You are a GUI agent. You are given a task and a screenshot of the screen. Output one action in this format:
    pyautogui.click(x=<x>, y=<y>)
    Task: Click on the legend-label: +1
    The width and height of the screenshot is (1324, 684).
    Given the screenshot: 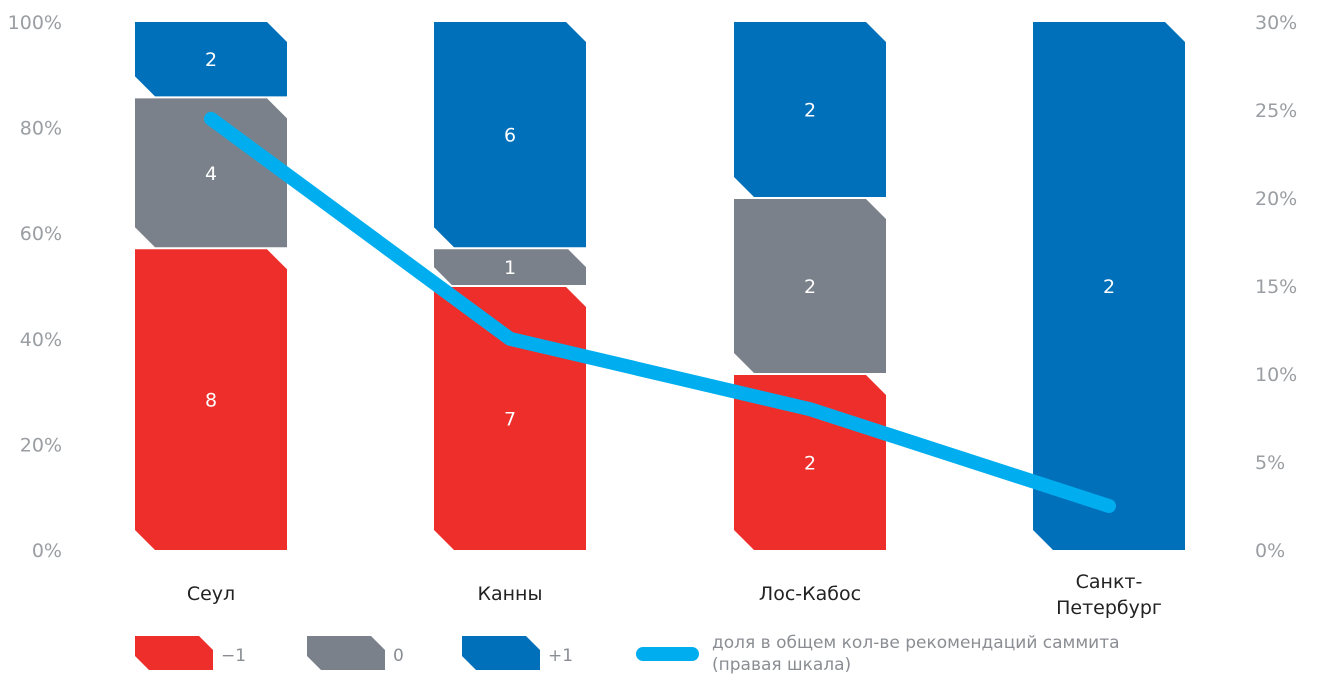 What is the action you would take?
    pyautogui.click(x=560, y=656)
    